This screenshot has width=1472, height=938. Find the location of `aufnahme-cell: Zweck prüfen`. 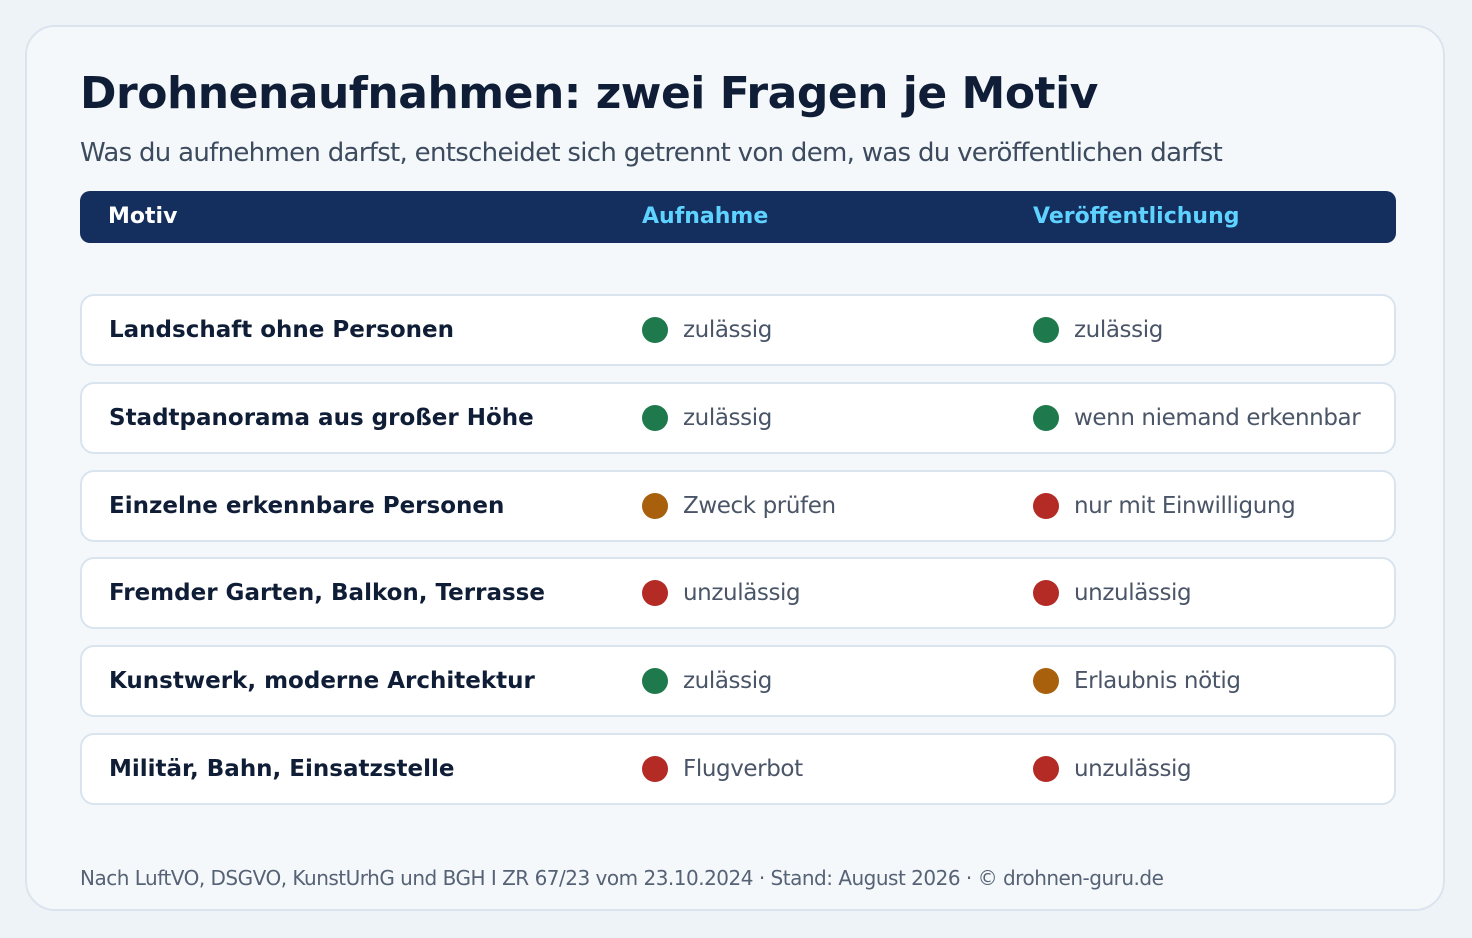

aufnahme-cell: Zweck prüfen is located at coordinates (739, 506).